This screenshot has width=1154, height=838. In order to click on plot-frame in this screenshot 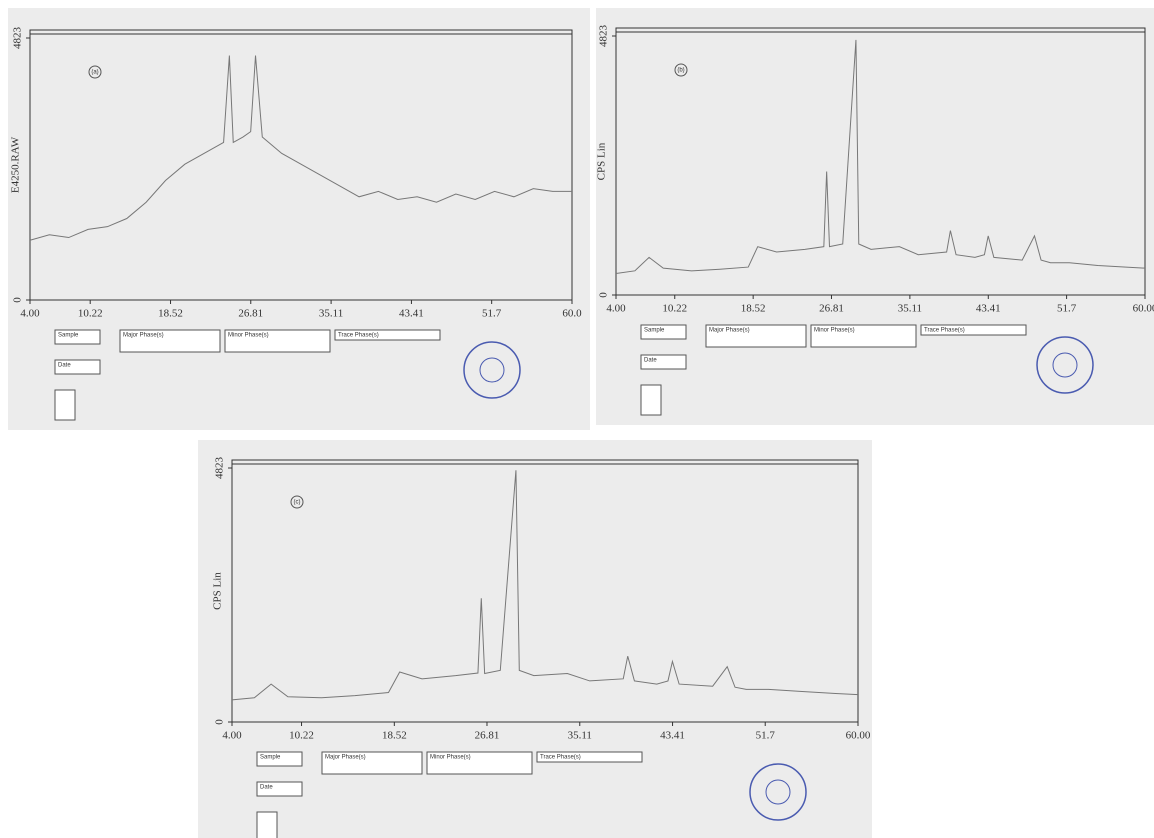, I will do `click(880, 161)`.